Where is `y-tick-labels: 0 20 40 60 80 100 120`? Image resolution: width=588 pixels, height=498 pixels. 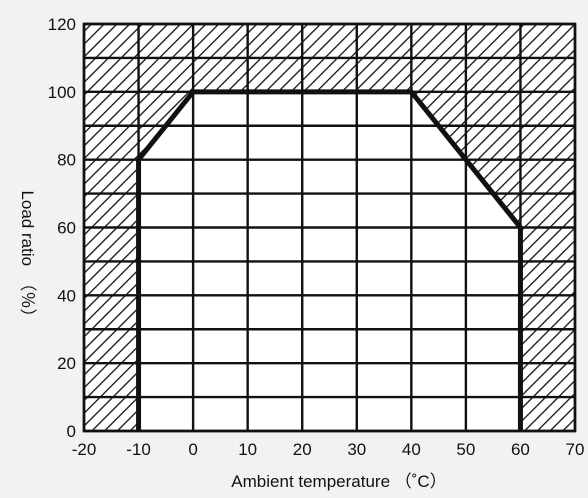 y-tick-labels: 0 20 40 60 80 100 120 is located at coordinates (62, 228).